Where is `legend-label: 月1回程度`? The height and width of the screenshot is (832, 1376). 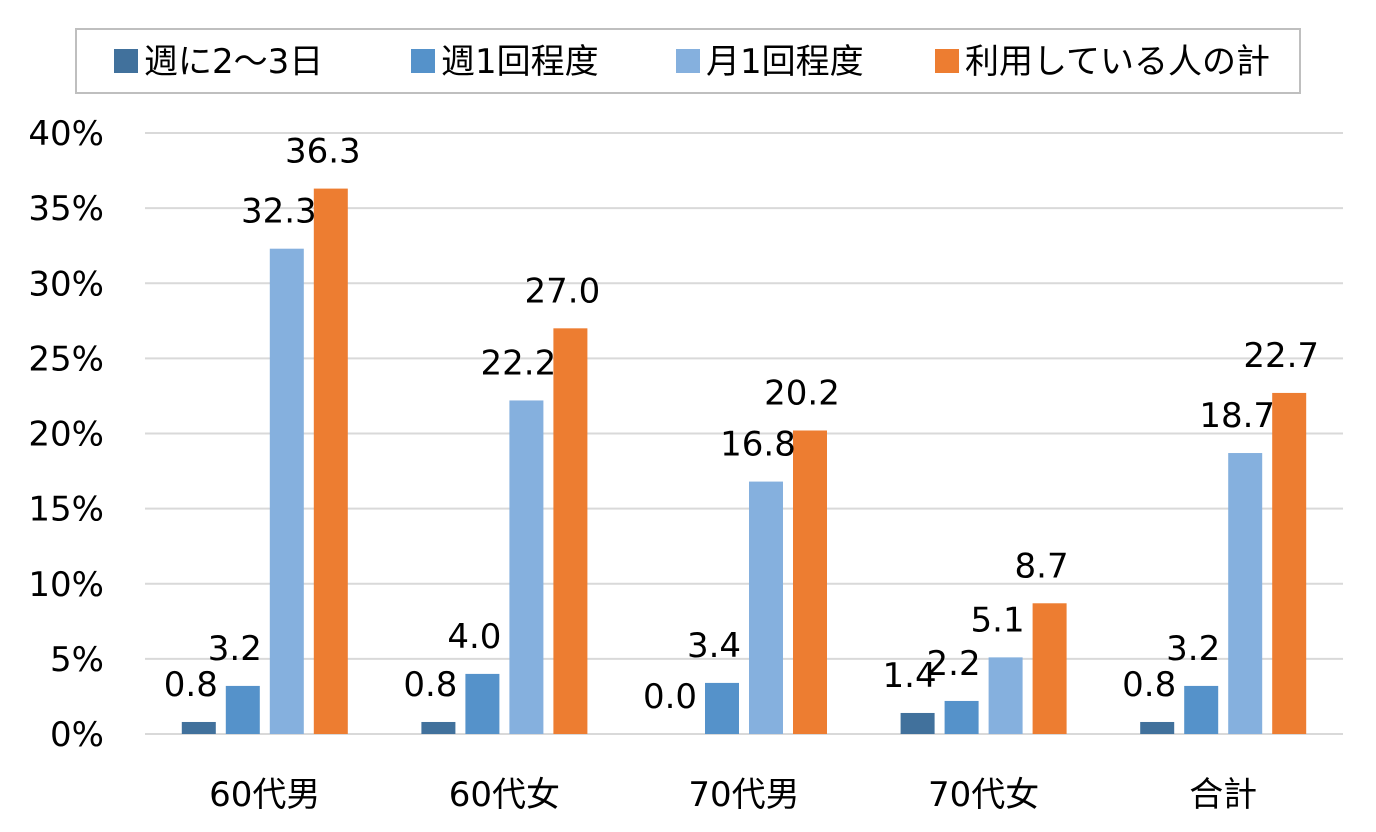 legend-label: 月1回程度 is located at coordinates (785, 62).